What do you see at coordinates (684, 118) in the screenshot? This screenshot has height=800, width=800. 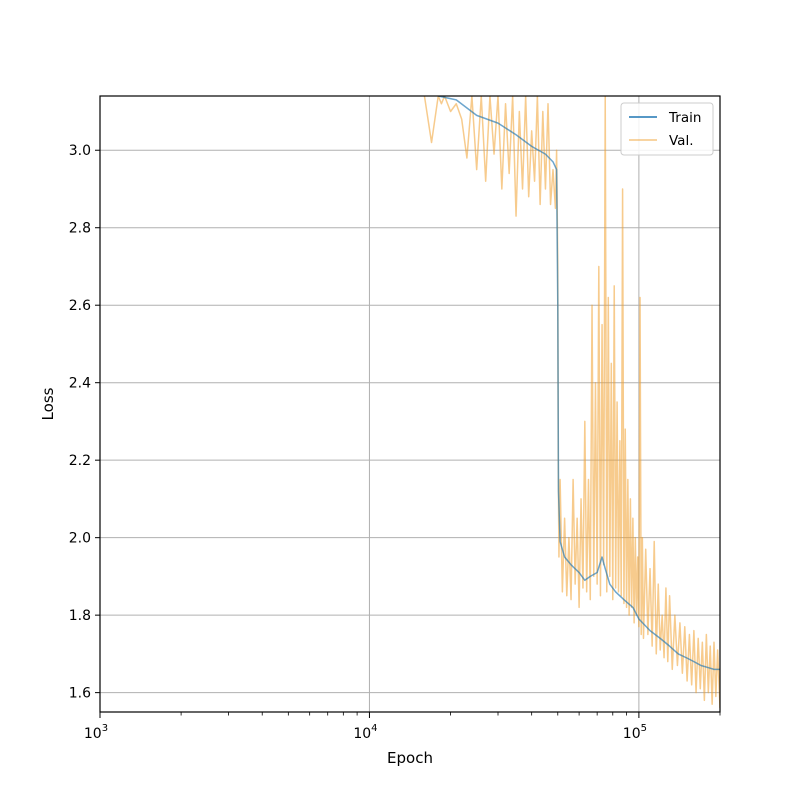 I see `legend-label-train: Train` at bounding box center [684, 118].